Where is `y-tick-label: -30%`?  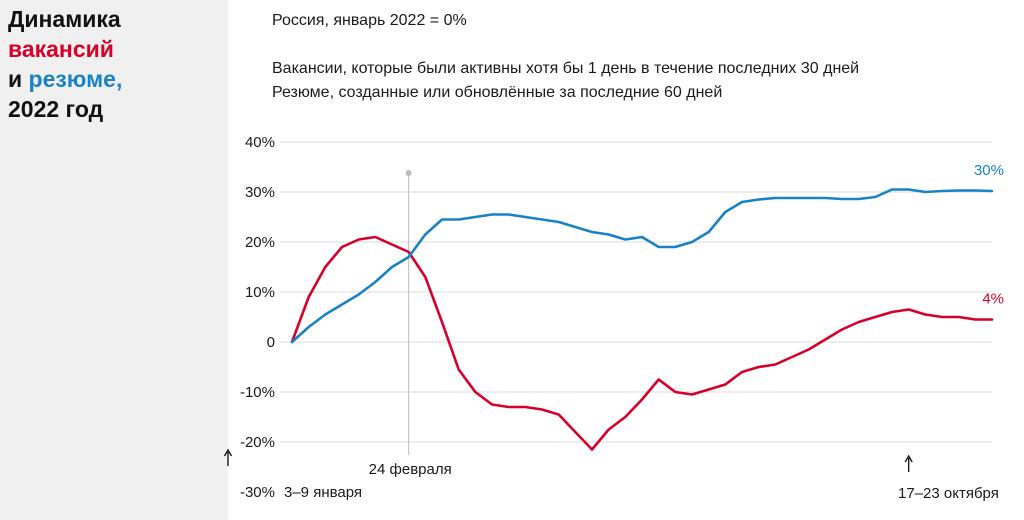 y-tick-label: -30% is located at coordinates (257, 492).